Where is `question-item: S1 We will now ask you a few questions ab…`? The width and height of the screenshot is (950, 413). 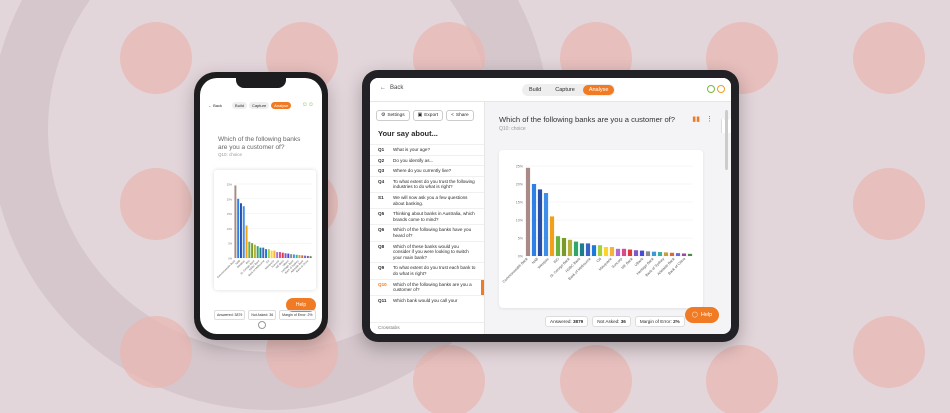 question-item: S1 We will now ask you a few questions ab… is located at coordinates (427, 199).